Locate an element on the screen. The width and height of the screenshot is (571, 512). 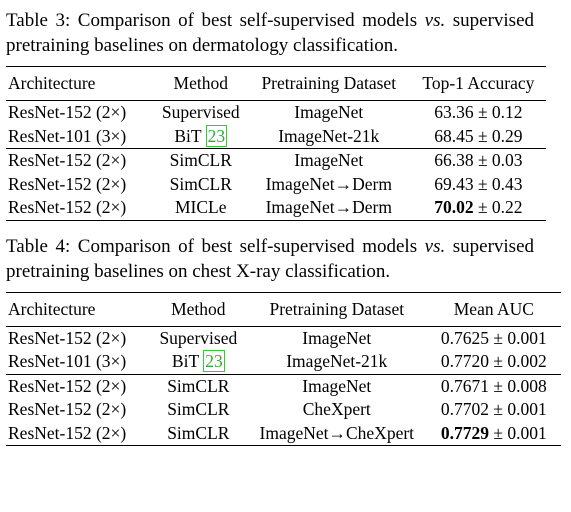
score-mean: 0.7729 is located at coordinates (465, 432).